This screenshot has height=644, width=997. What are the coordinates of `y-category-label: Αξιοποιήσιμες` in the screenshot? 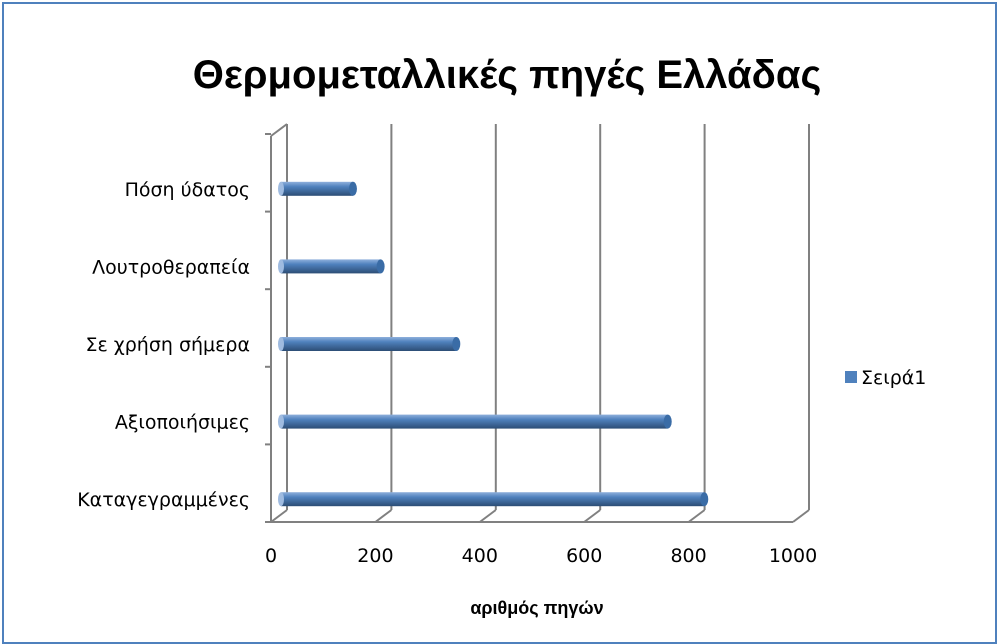 It's located at (182, 423).